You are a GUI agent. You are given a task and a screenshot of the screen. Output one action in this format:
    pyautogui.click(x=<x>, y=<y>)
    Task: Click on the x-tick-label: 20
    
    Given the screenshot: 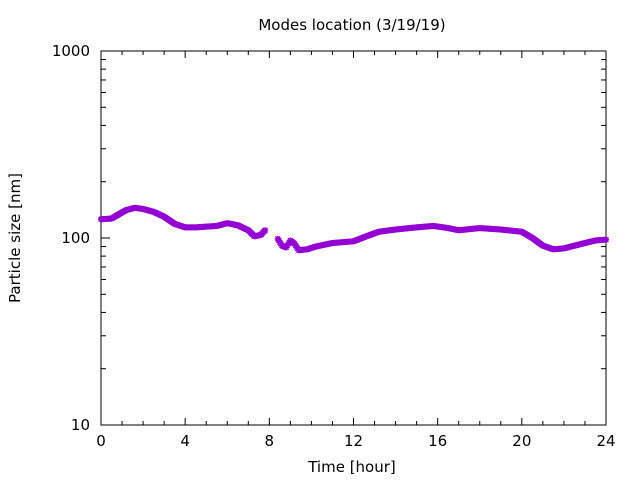 What is the action you would take?
    pyautogui.click(x=521, y=441)
    